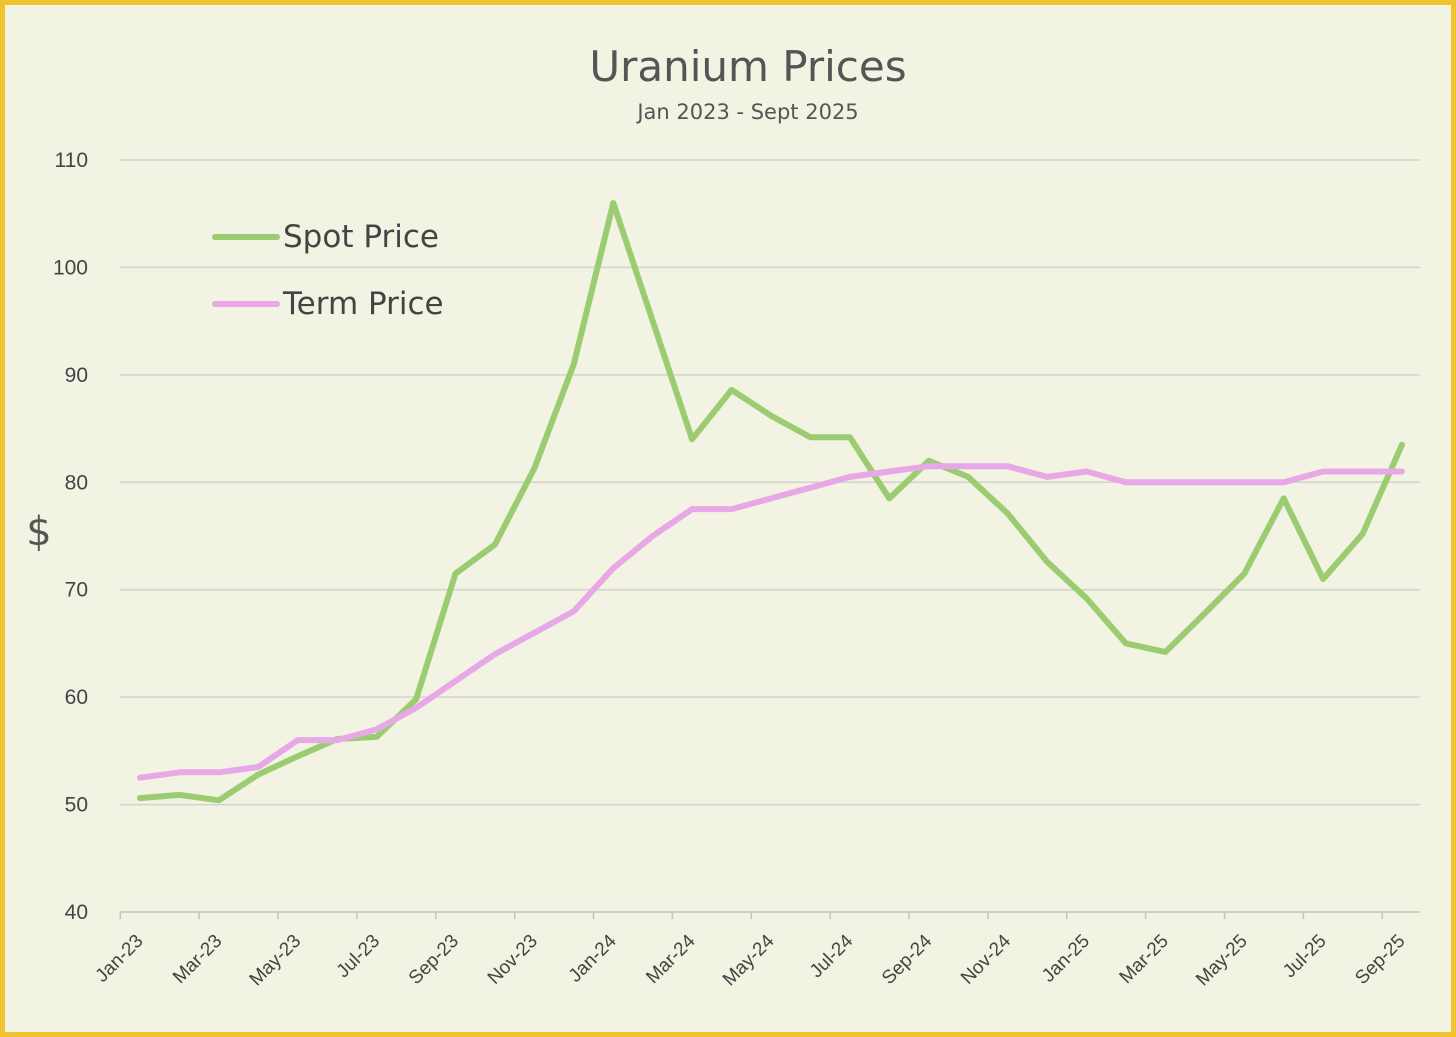  What do you see at coordinates (76, 697) in the screenshot?
I see `y-tick-label: 60` at bounding box center [76, 697].